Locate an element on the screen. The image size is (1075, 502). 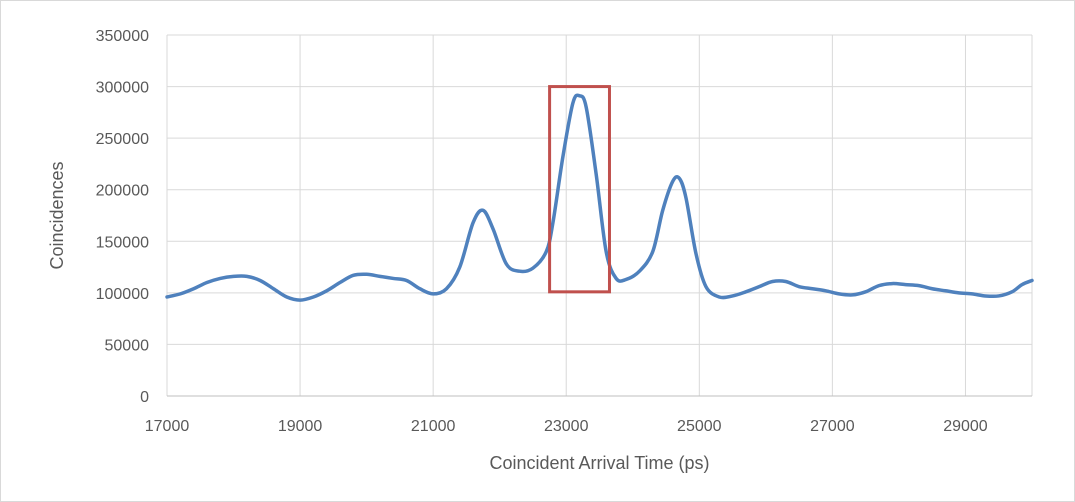
y-tick-label: 100000 is located at coordinates (122, 294).